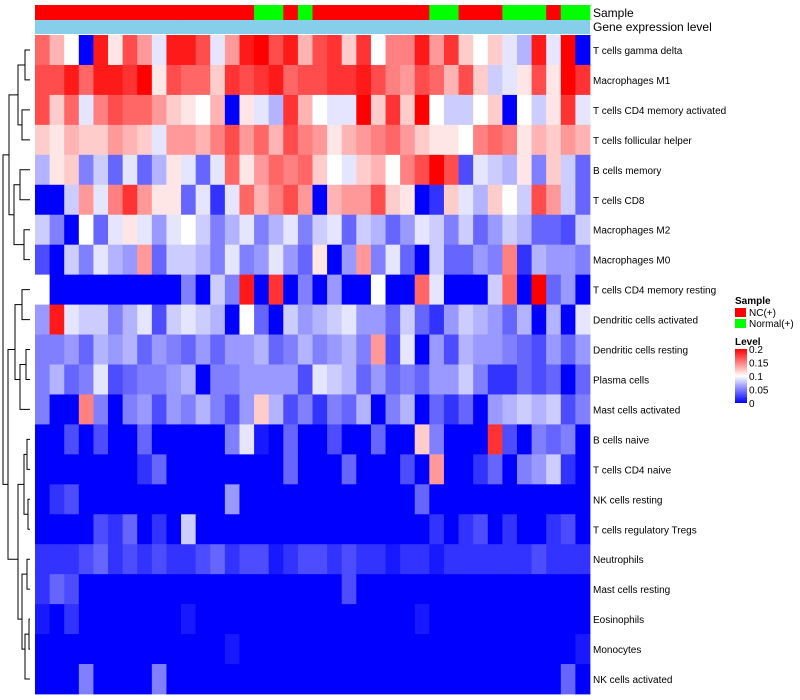 The width and height of the screenshot is (800, 700). Describe the element at coordinates (741, 376) in the screenshot. I see `level-color-bar` at that location.